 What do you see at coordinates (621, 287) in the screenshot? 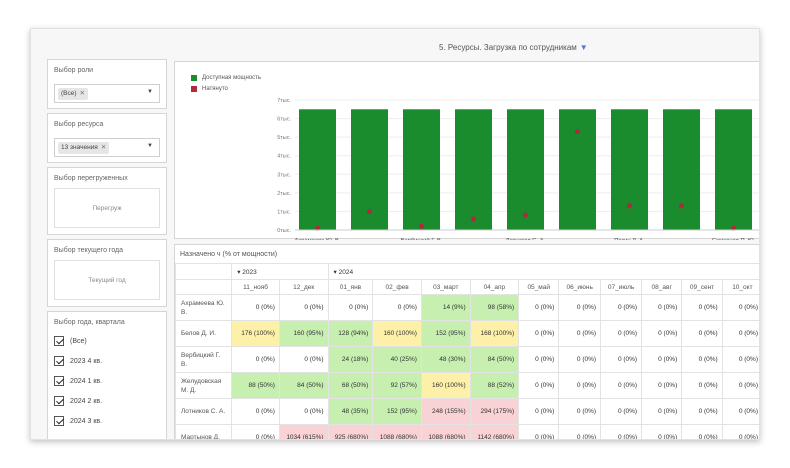
I see `month-header: 07_июль` at bounding box center [621, 287].